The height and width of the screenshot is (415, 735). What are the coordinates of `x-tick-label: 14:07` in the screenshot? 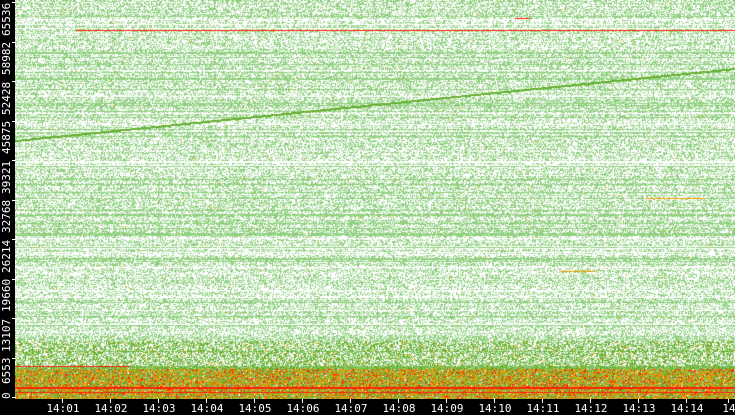 It's located at (351, 408).